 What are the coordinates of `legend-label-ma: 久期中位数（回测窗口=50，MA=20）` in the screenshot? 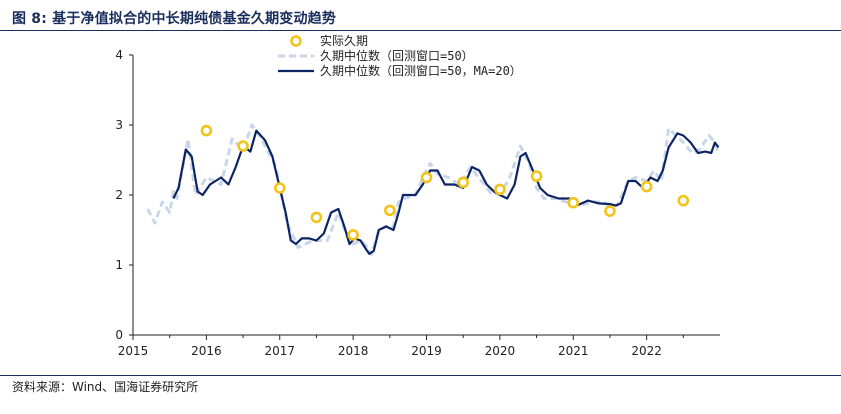 It's located at (421, 70).